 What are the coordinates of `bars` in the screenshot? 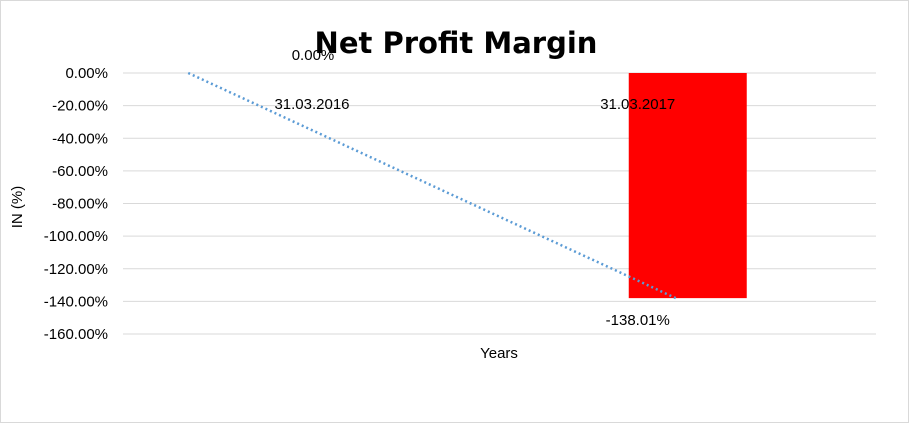 It's located at (687, 186).